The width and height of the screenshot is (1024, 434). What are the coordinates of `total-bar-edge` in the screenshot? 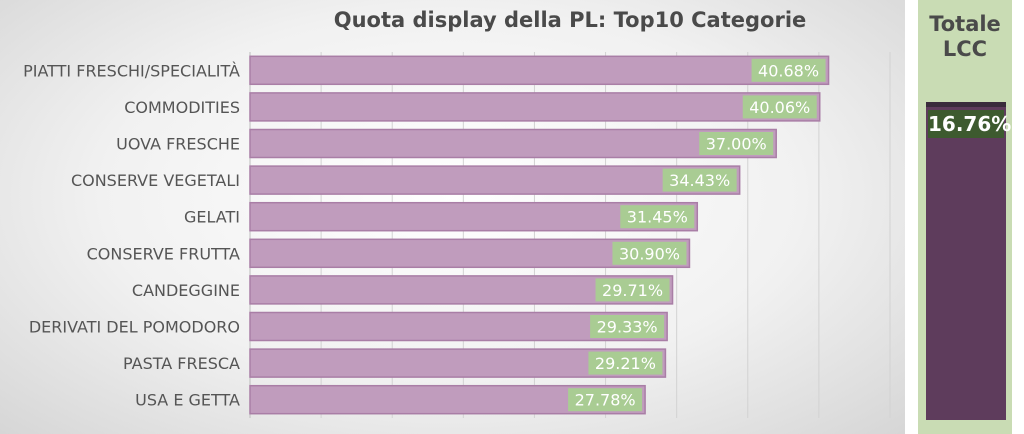 It's located at (966, 104).